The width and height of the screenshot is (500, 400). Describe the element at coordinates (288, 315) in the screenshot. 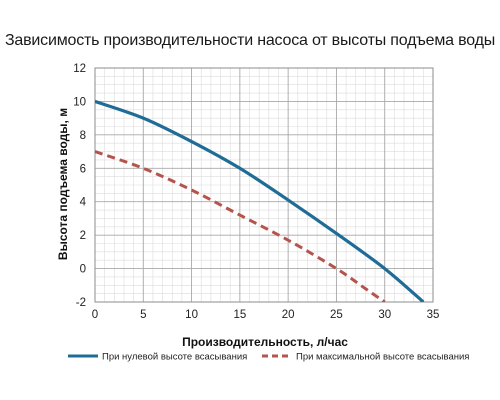

I see `x-tick-label: 20` at that location.